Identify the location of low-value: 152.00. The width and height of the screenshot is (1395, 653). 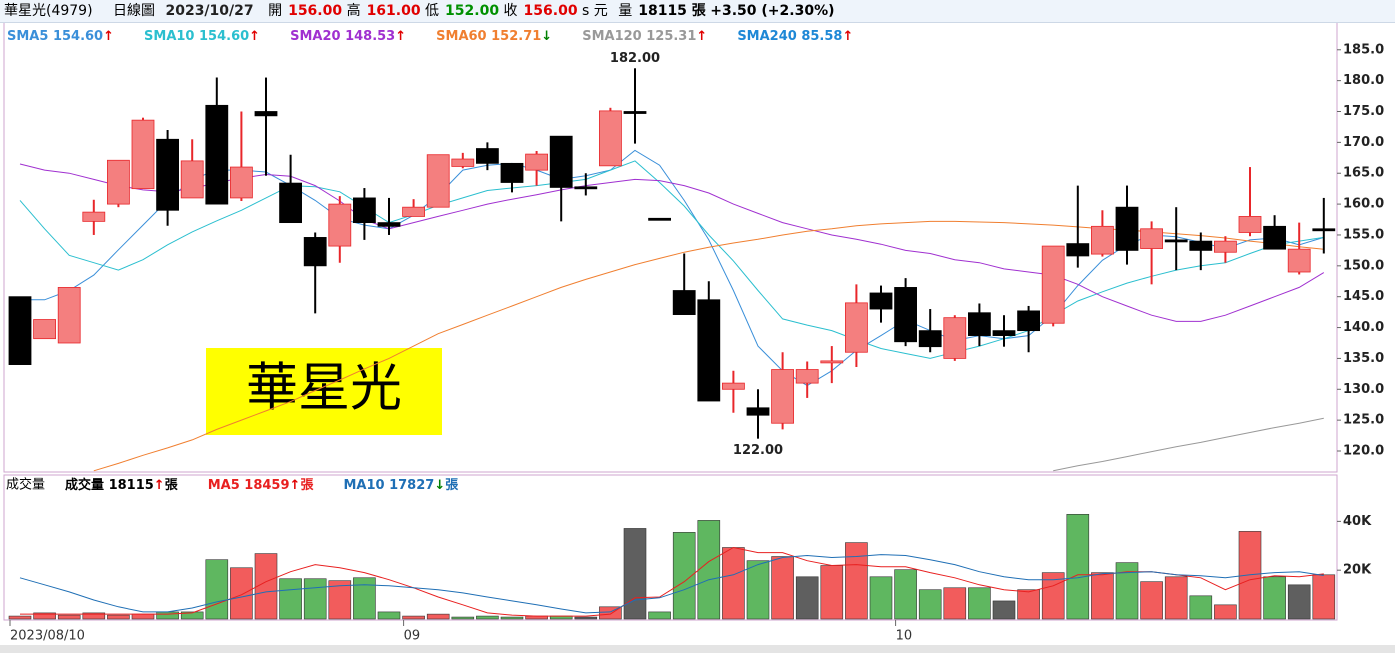
(472, 11).